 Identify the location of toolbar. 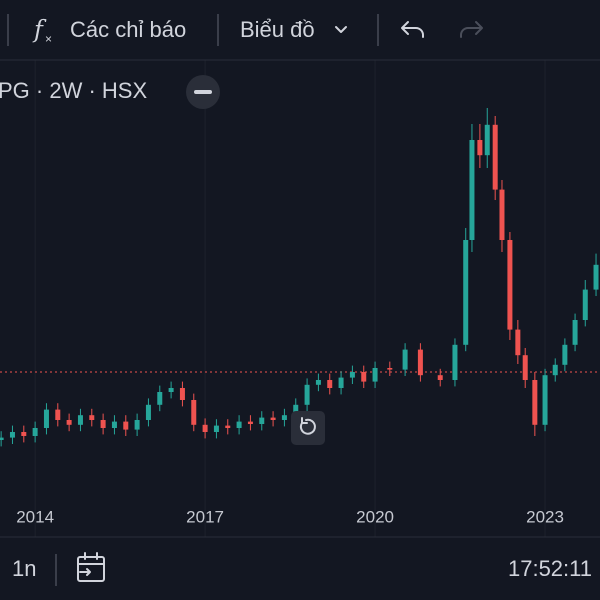
(300, 30).